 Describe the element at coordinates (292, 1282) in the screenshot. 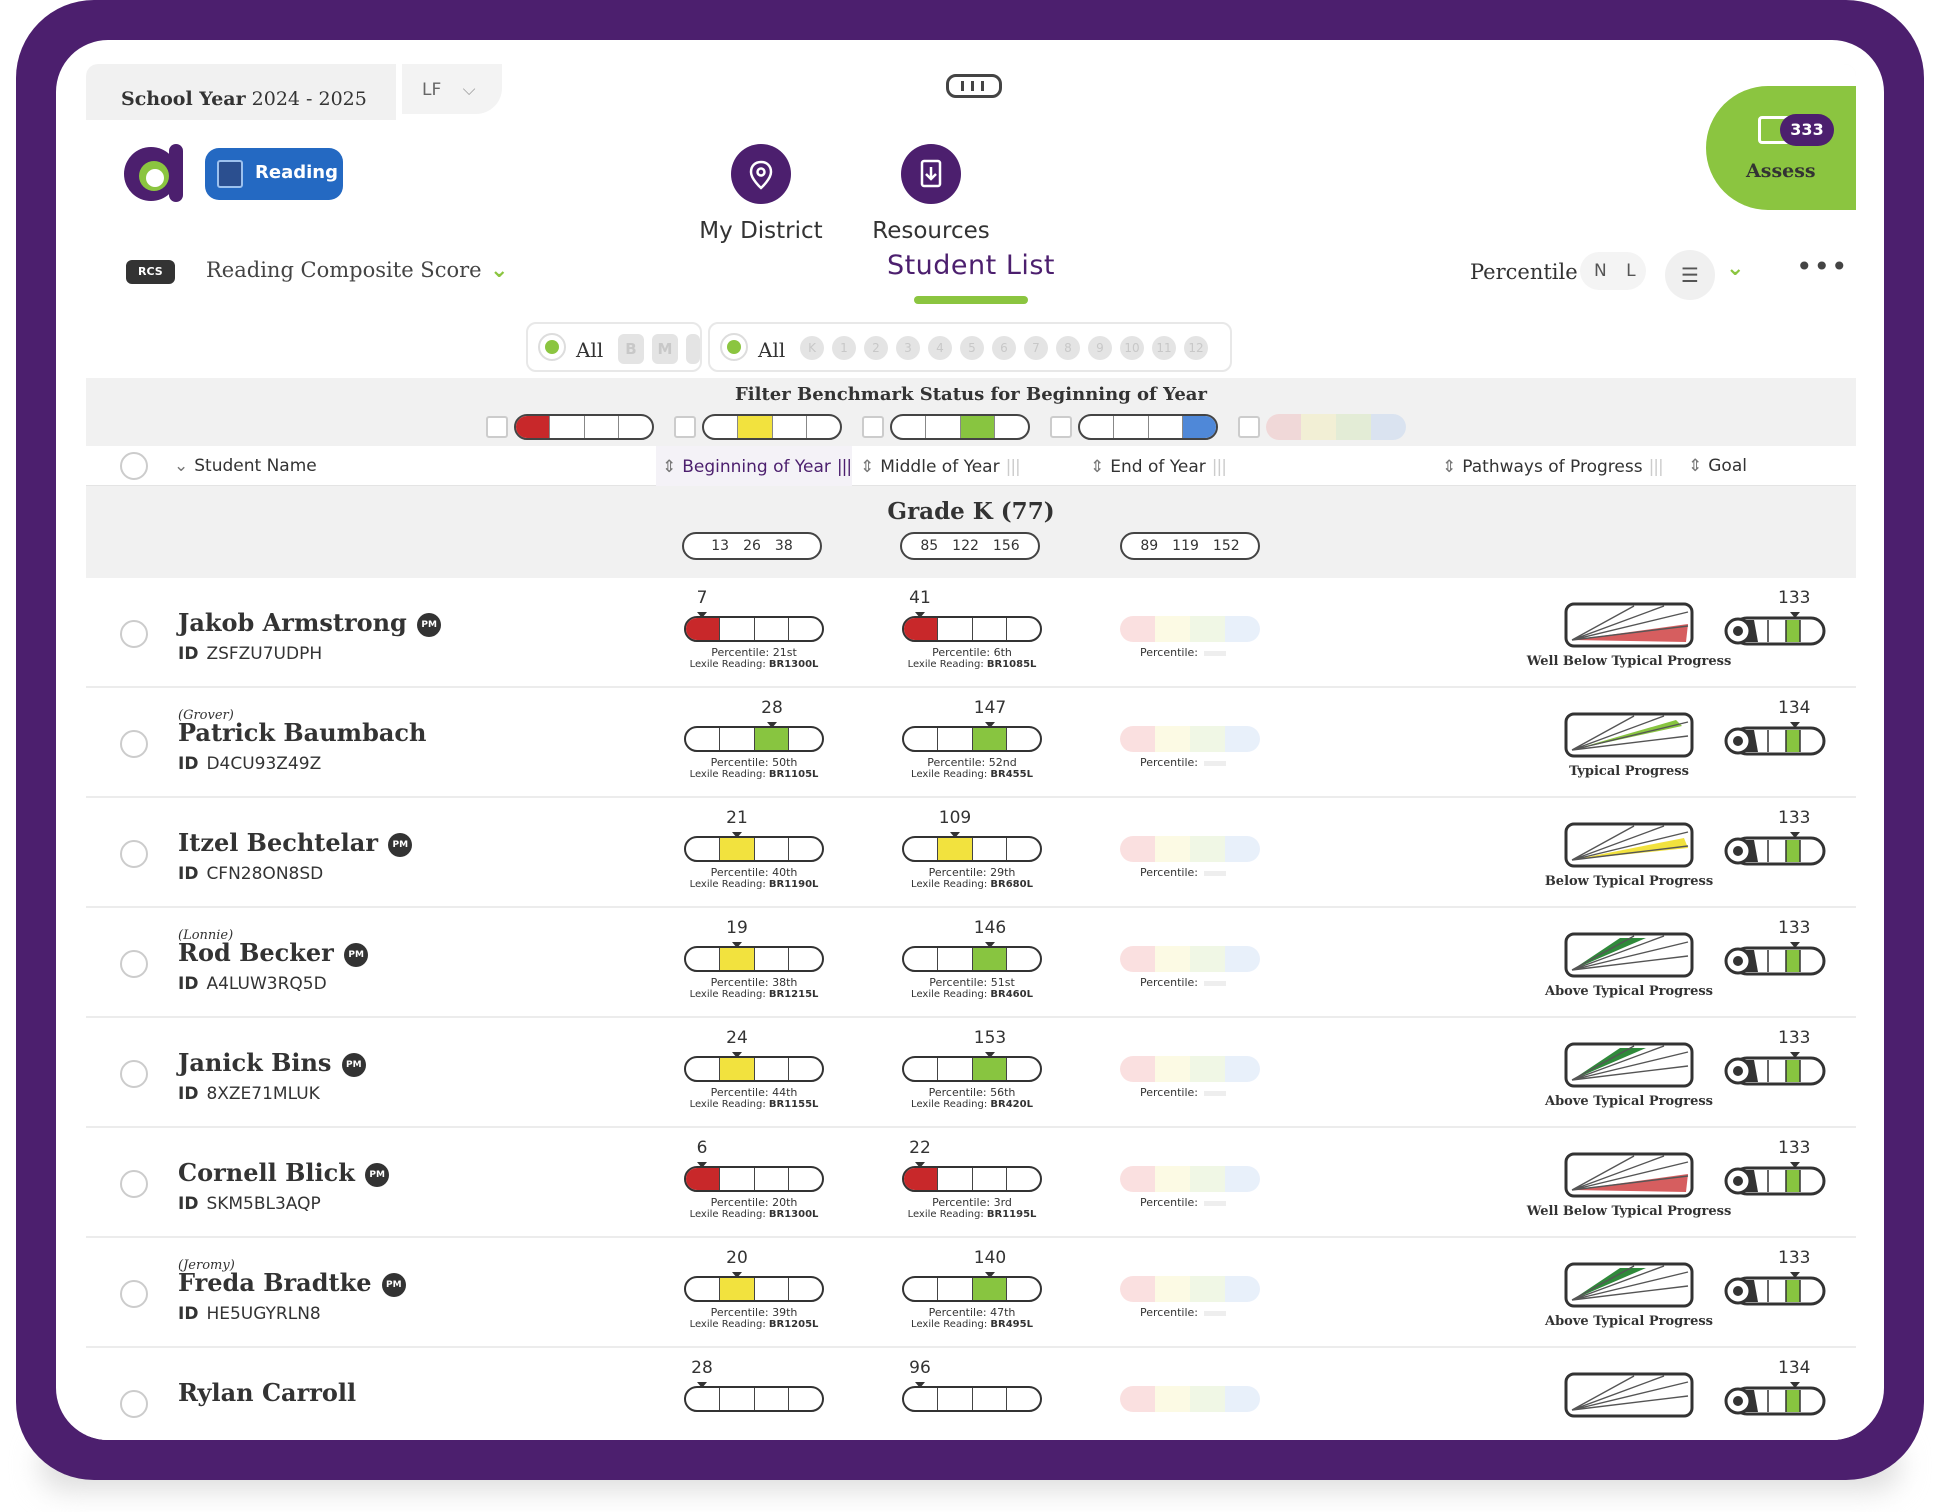

I see `student-name: Freda Bradtke PM` at that location.